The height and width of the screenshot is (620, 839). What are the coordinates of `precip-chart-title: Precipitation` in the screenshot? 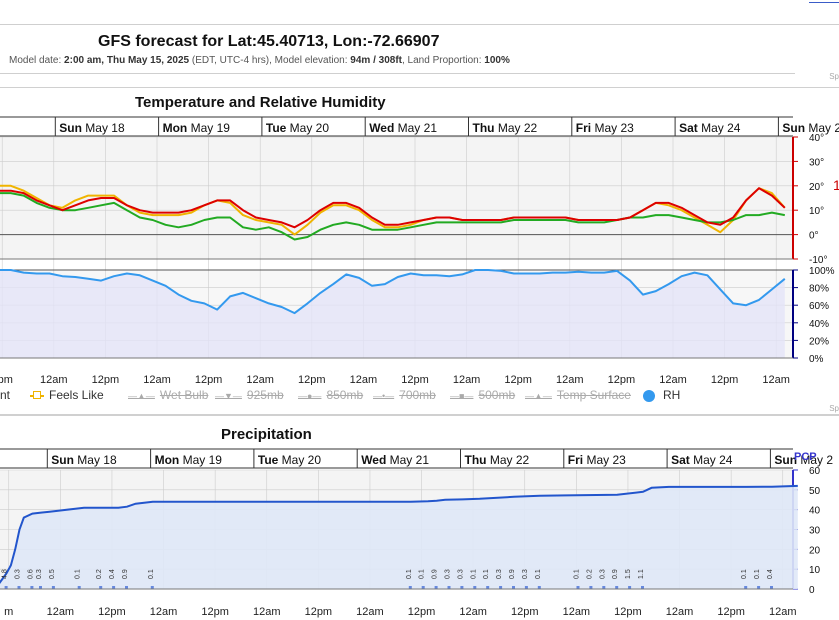 It's located at (266, 434).